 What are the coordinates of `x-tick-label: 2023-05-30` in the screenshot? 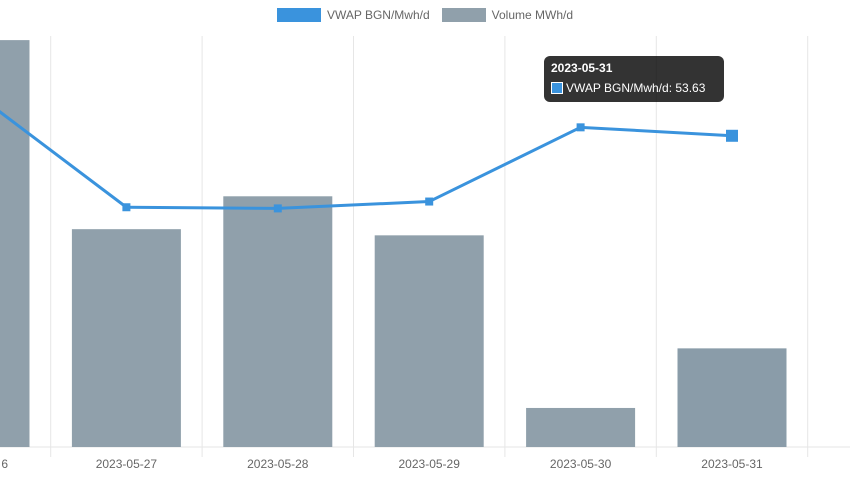 It's located at (581, 464).